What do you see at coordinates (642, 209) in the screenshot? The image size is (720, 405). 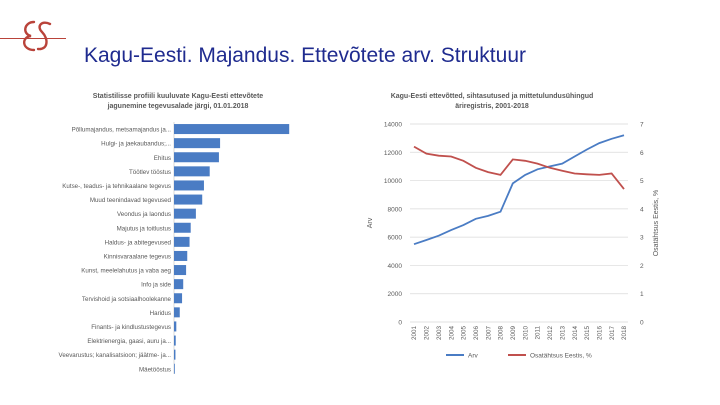 I see `y2-tick-label: 4` at bounding box center [642, 209].